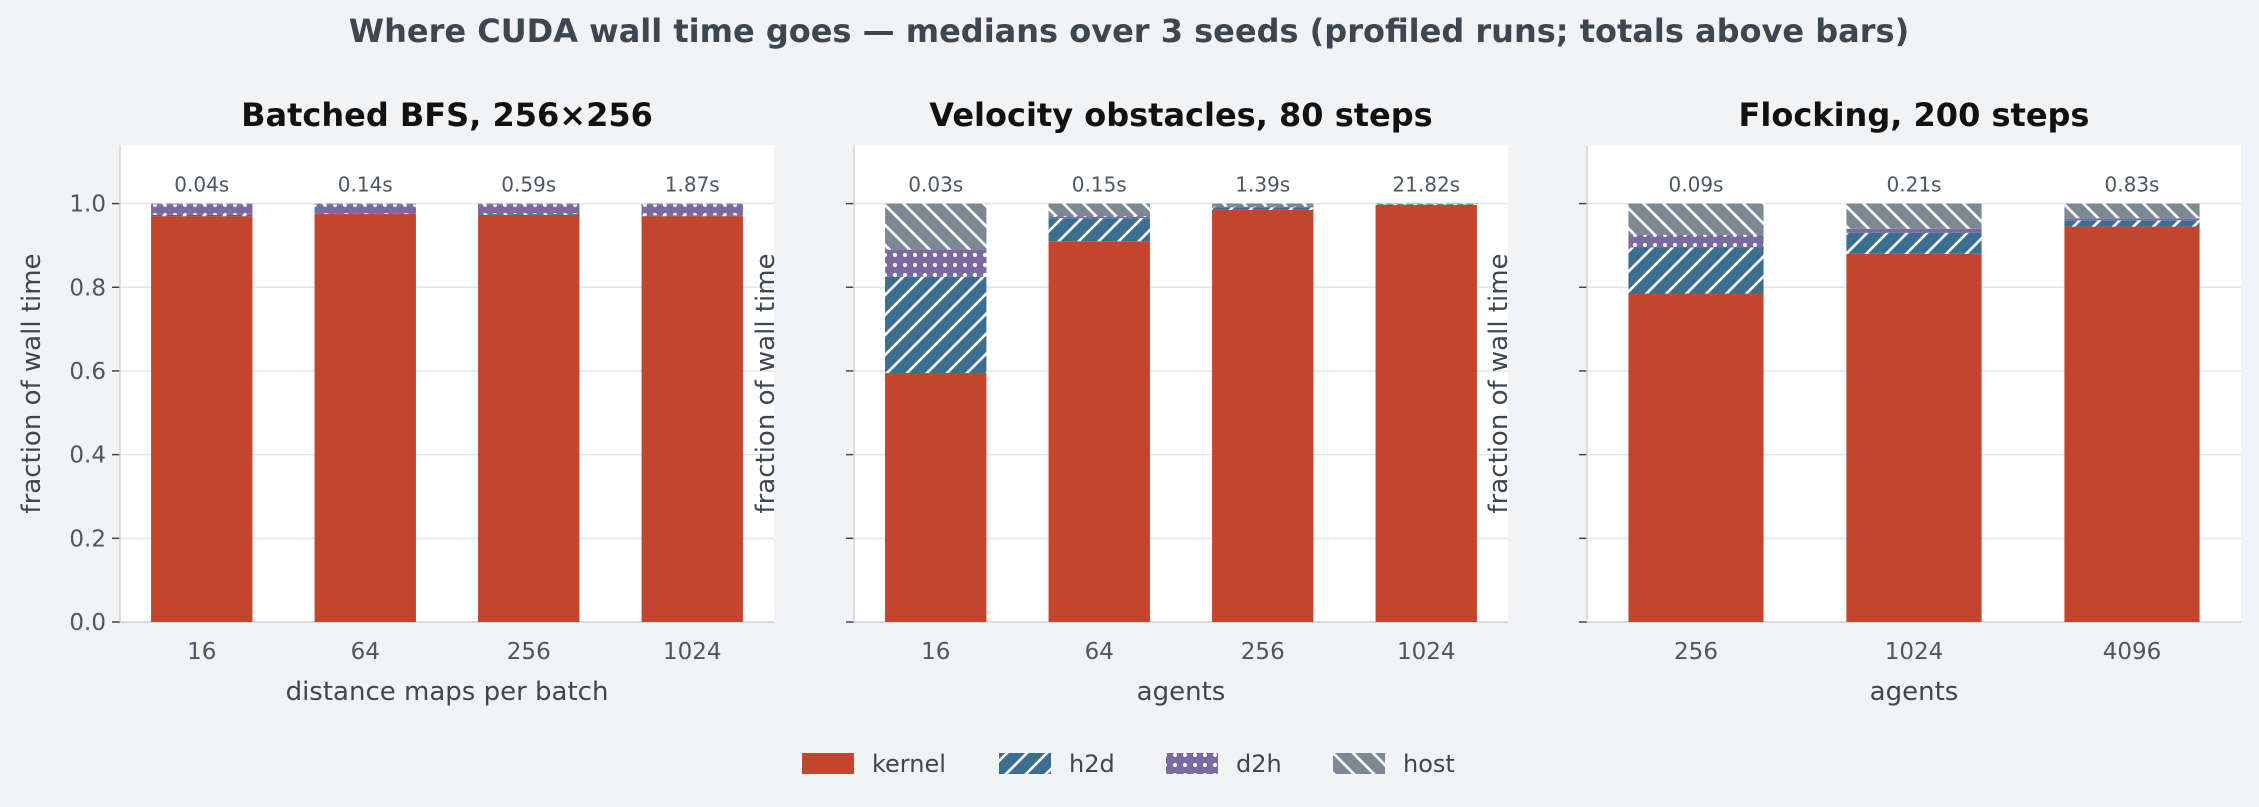  What do you see at coordinates (1259, 764) in the screenshot?
I see `legend-label: d2h` at bounding box center [1259, 764].